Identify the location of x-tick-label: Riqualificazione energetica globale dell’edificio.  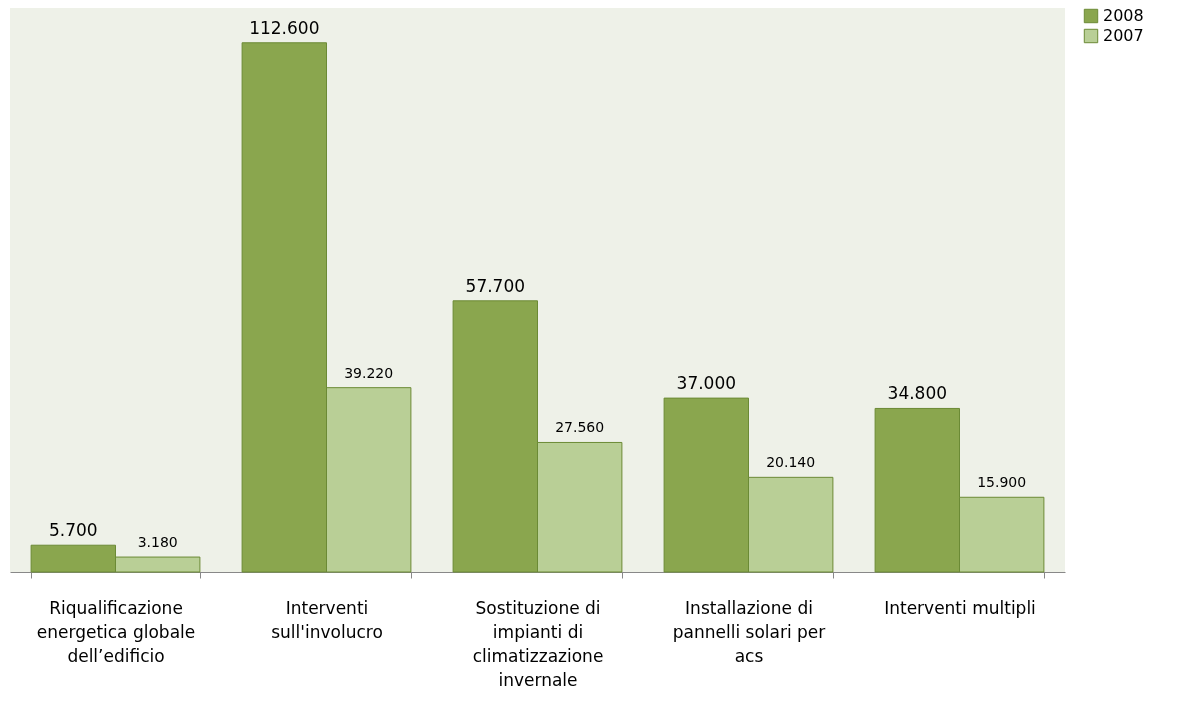
(116, 631).